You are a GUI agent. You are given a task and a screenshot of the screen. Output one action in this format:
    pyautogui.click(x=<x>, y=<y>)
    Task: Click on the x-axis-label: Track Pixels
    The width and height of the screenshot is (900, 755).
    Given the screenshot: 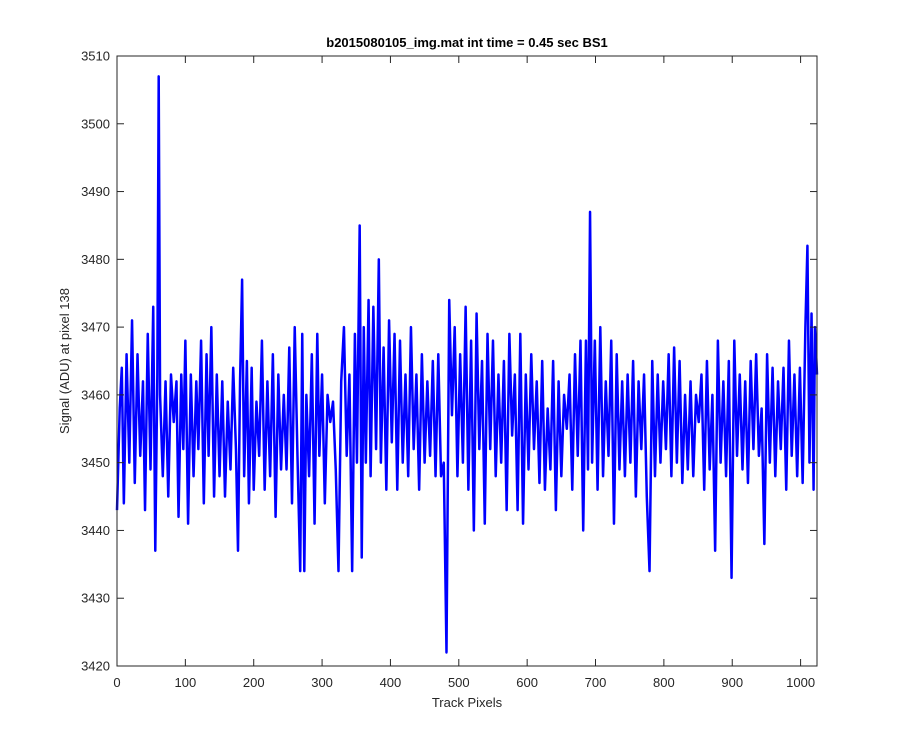 What is the action you would take?
    pyautogui.click(x=467, y=702)
    